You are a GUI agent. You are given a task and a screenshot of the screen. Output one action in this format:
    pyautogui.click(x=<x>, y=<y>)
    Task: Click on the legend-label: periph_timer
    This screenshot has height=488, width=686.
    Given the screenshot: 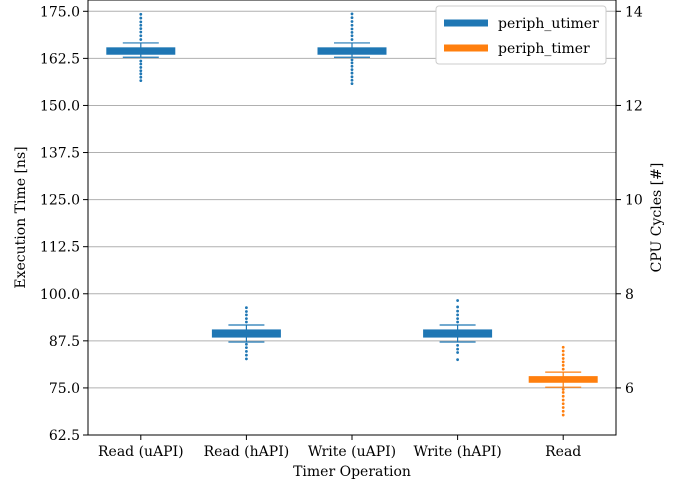 What is the action you would take?
    pyautogui.click(x=544, y=49)
    